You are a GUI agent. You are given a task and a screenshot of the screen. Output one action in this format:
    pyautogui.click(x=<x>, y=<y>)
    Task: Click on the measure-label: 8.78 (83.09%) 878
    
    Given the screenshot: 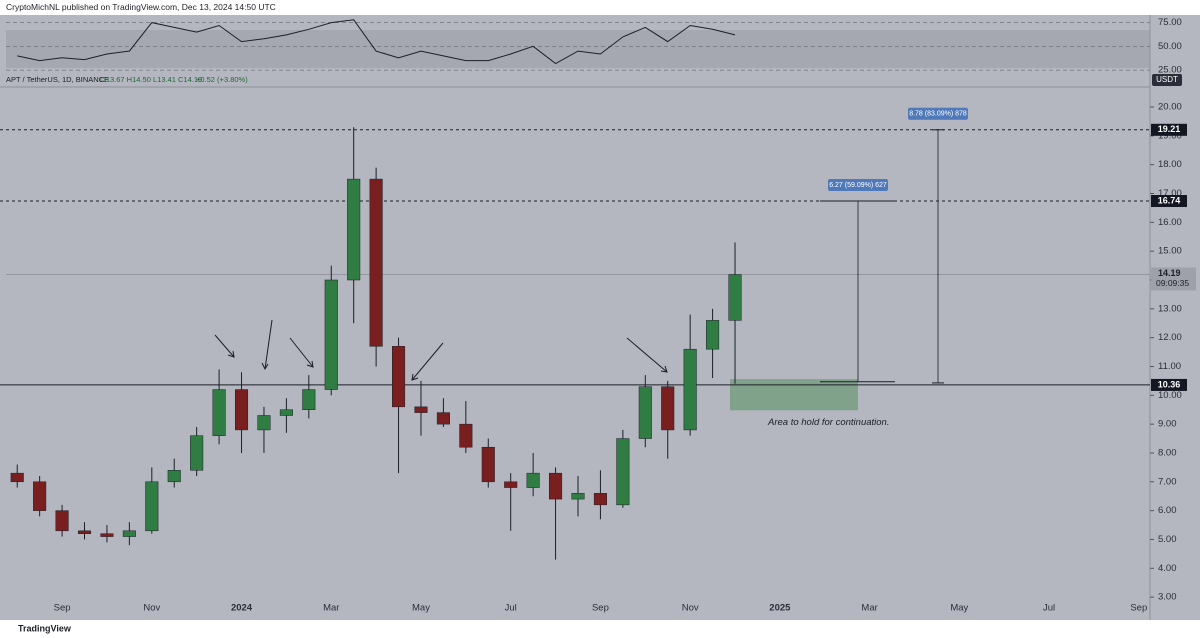 What is the action you would take?
    pyautogui.click(x=938, y=114)
    